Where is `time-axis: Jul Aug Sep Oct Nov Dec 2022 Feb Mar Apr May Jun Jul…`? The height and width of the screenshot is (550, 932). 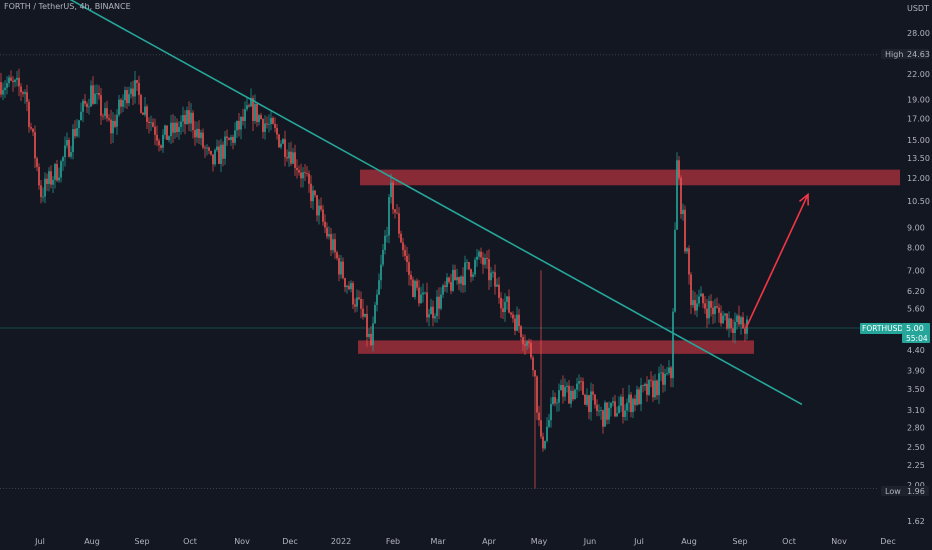 time-axis: Jul Aug Sep Oct Nov Dec 2022 Feb Mar Apr May Jun Jul… is located at coordinates (465, 541).